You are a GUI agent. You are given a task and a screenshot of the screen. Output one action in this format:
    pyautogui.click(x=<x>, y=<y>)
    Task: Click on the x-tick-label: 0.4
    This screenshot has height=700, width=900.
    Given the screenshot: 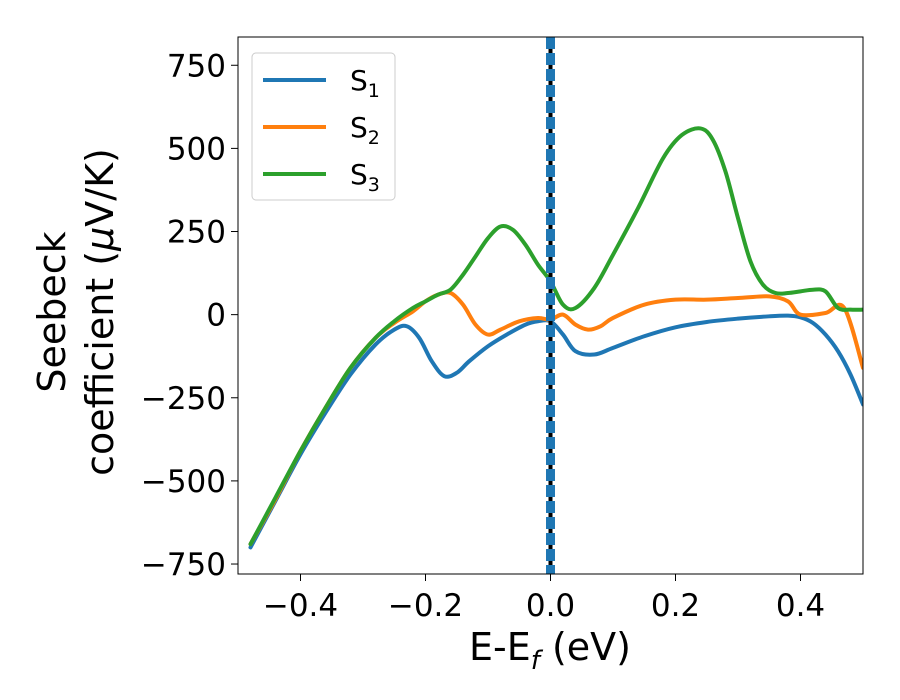 What is the action you would take?
    pyautogui.click(x=800, y=606)
    